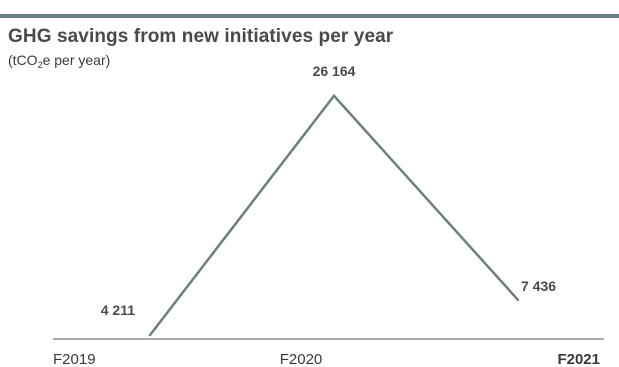 This screenshot has height=367, width=619. I want to click on data-point-f2020, so click(334, 96).